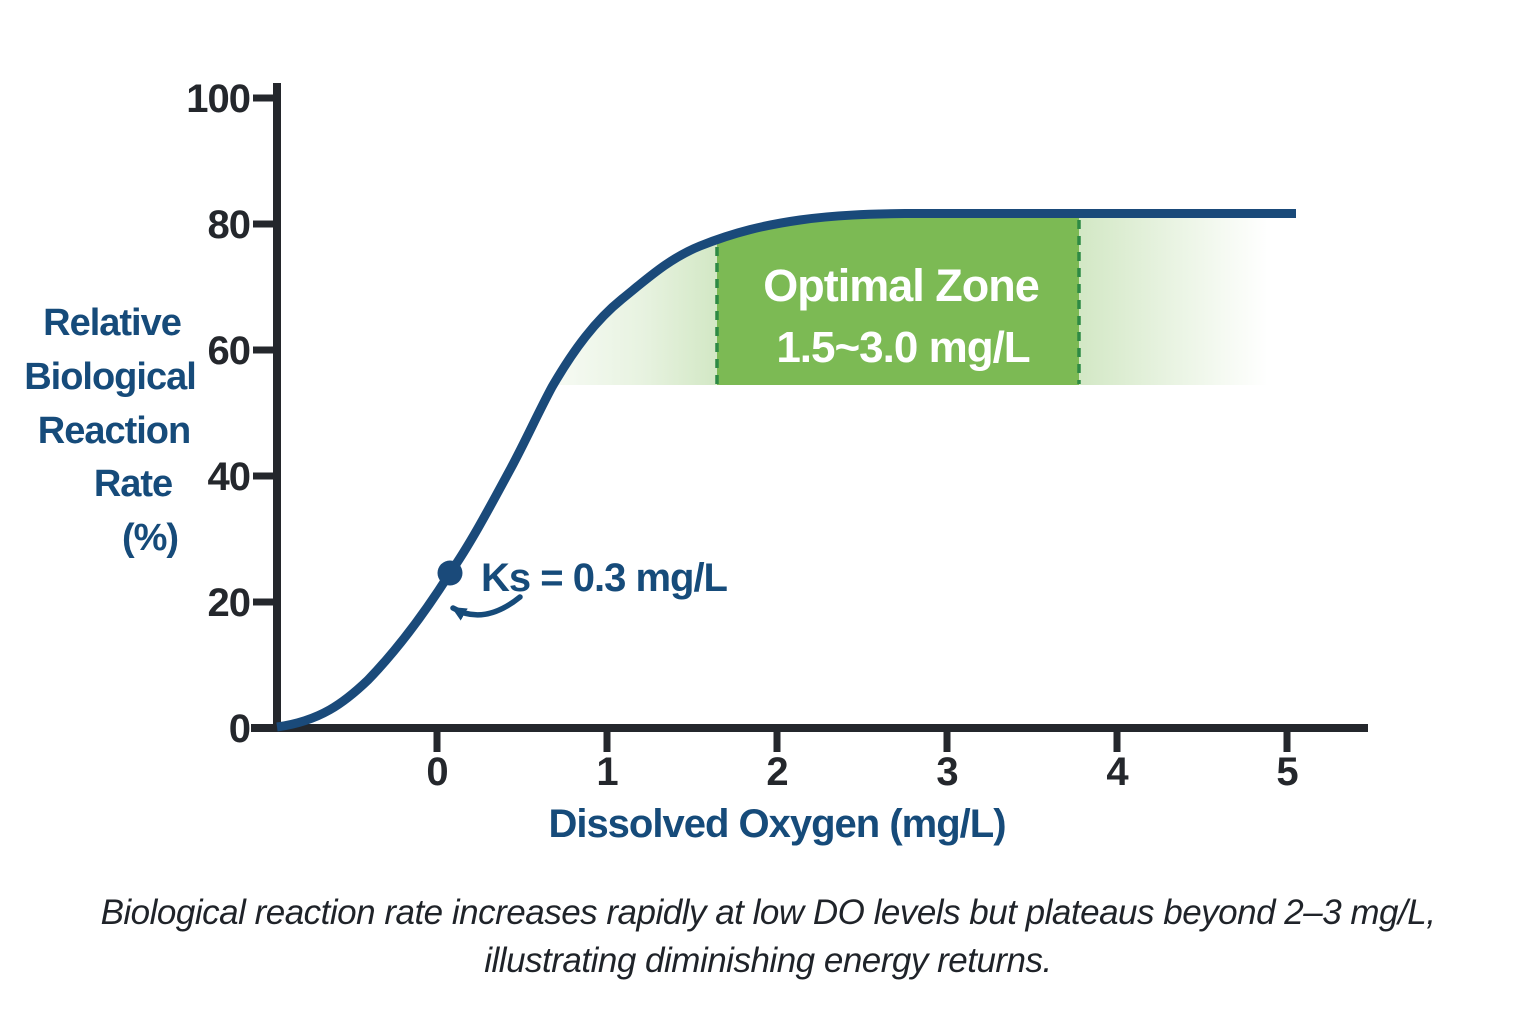 This screenshot has height=1024, width=1536. Describe the element at coordinates (229, 603) in the screenshot. I see `y-tick-label-20: 20` at that location.